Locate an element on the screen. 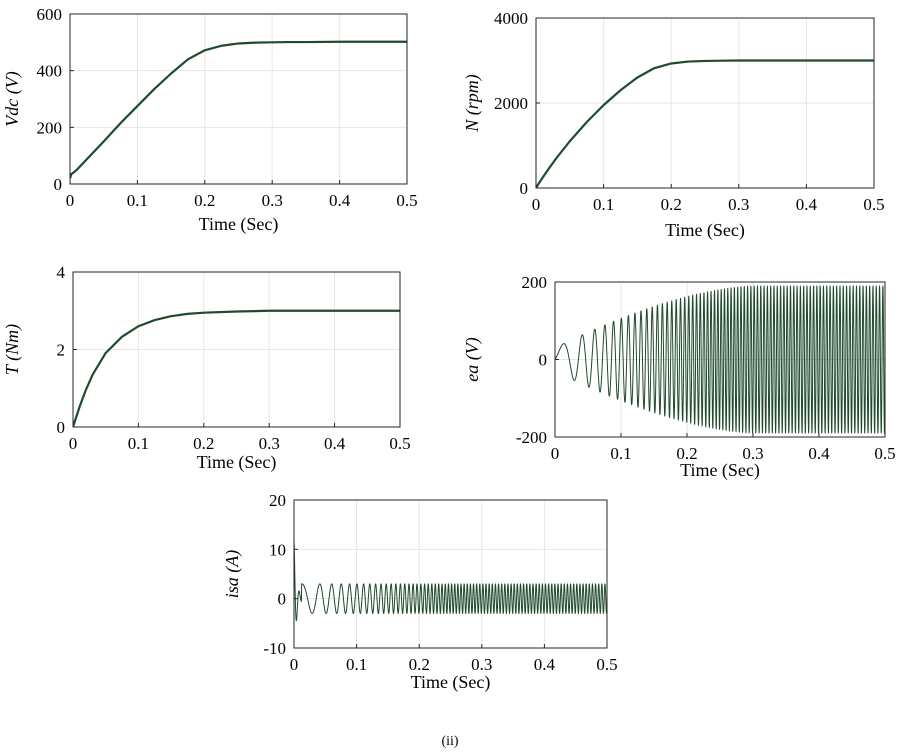 The image size is (900, 756). y-tick-label: 2000 is located at coordinates (511, 103).